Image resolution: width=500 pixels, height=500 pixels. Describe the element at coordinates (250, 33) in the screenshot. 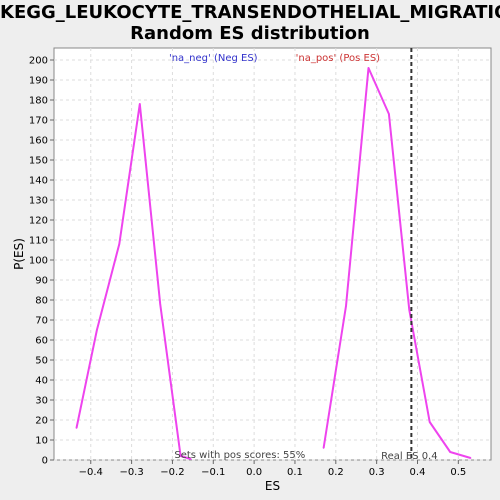

I see `chart-title-line2: Random ES distribution` at that location.